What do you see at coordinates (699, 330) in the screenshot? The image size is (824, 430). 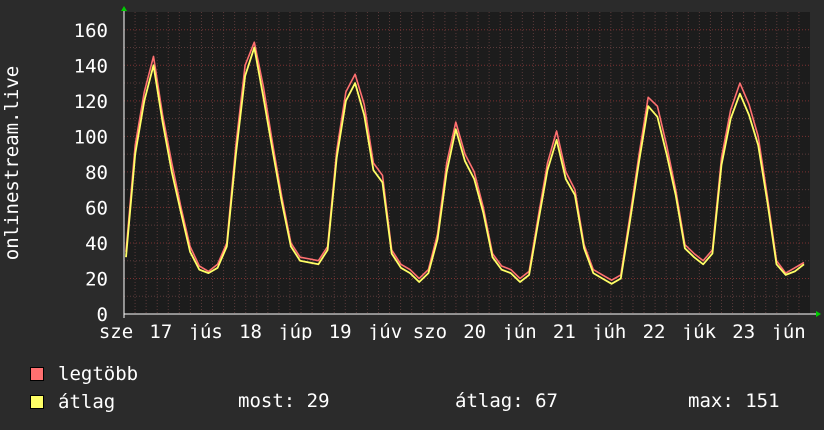 I see `x-tick-label: júk` at bounding box center [699, 330].